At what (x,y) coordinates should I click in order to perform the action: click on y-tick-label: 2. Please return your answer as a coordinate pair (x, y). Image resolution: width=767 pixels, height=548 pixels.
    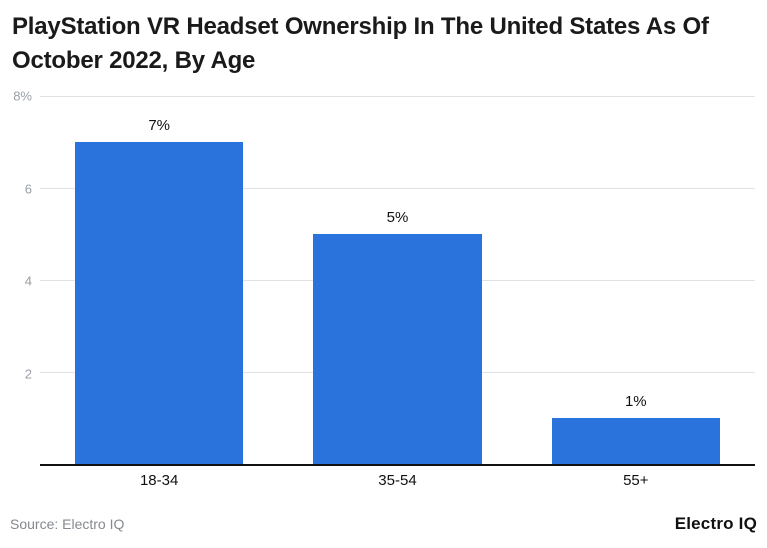
    Looking at the image, I should click on (28, 373).